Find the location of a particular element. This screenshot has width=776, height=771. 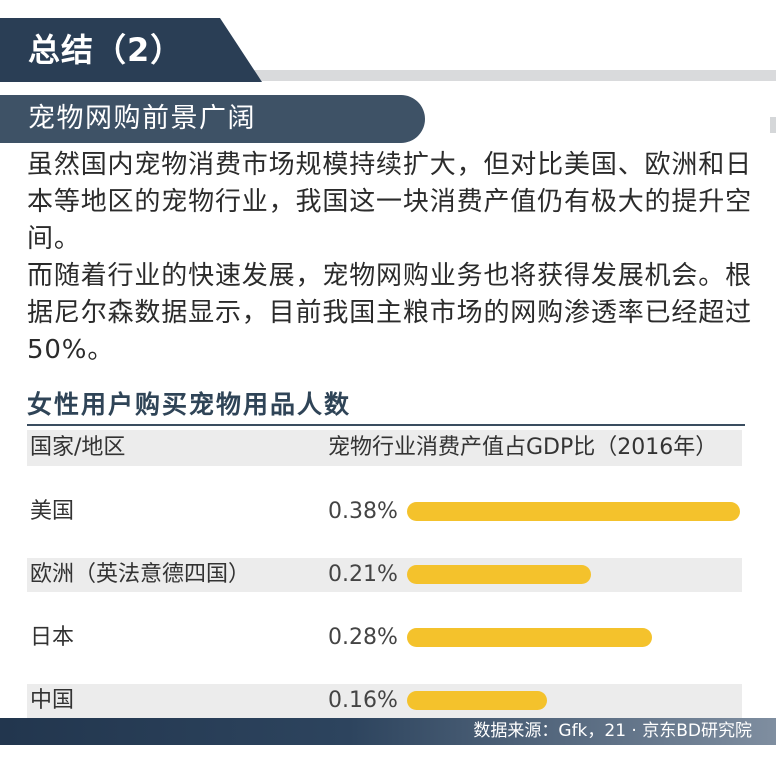

data-source: 数据来源：Gfk，21 · 京东BD研究院 is located at coordinates (612, 731).